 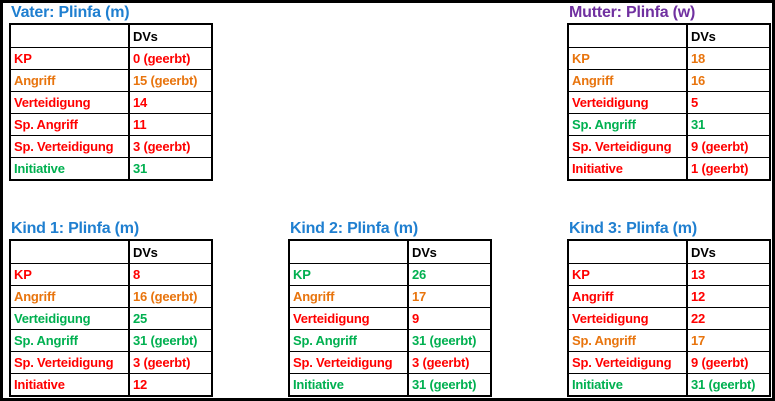 I want to click on stat-value-cell: 25, so click(x=170, y=318).